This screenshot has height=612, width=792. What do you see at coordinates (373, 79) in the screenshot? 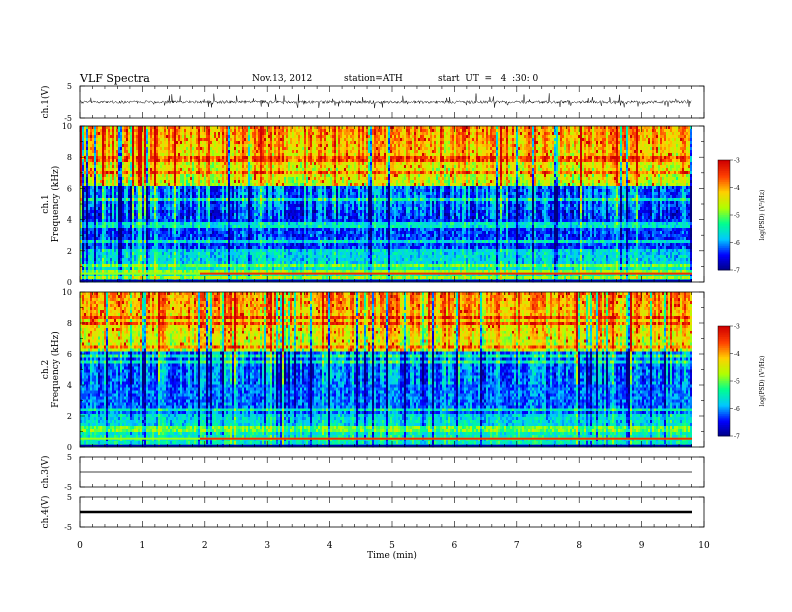
I see `station-label: station=ATH` at bounding box center [373, 79].